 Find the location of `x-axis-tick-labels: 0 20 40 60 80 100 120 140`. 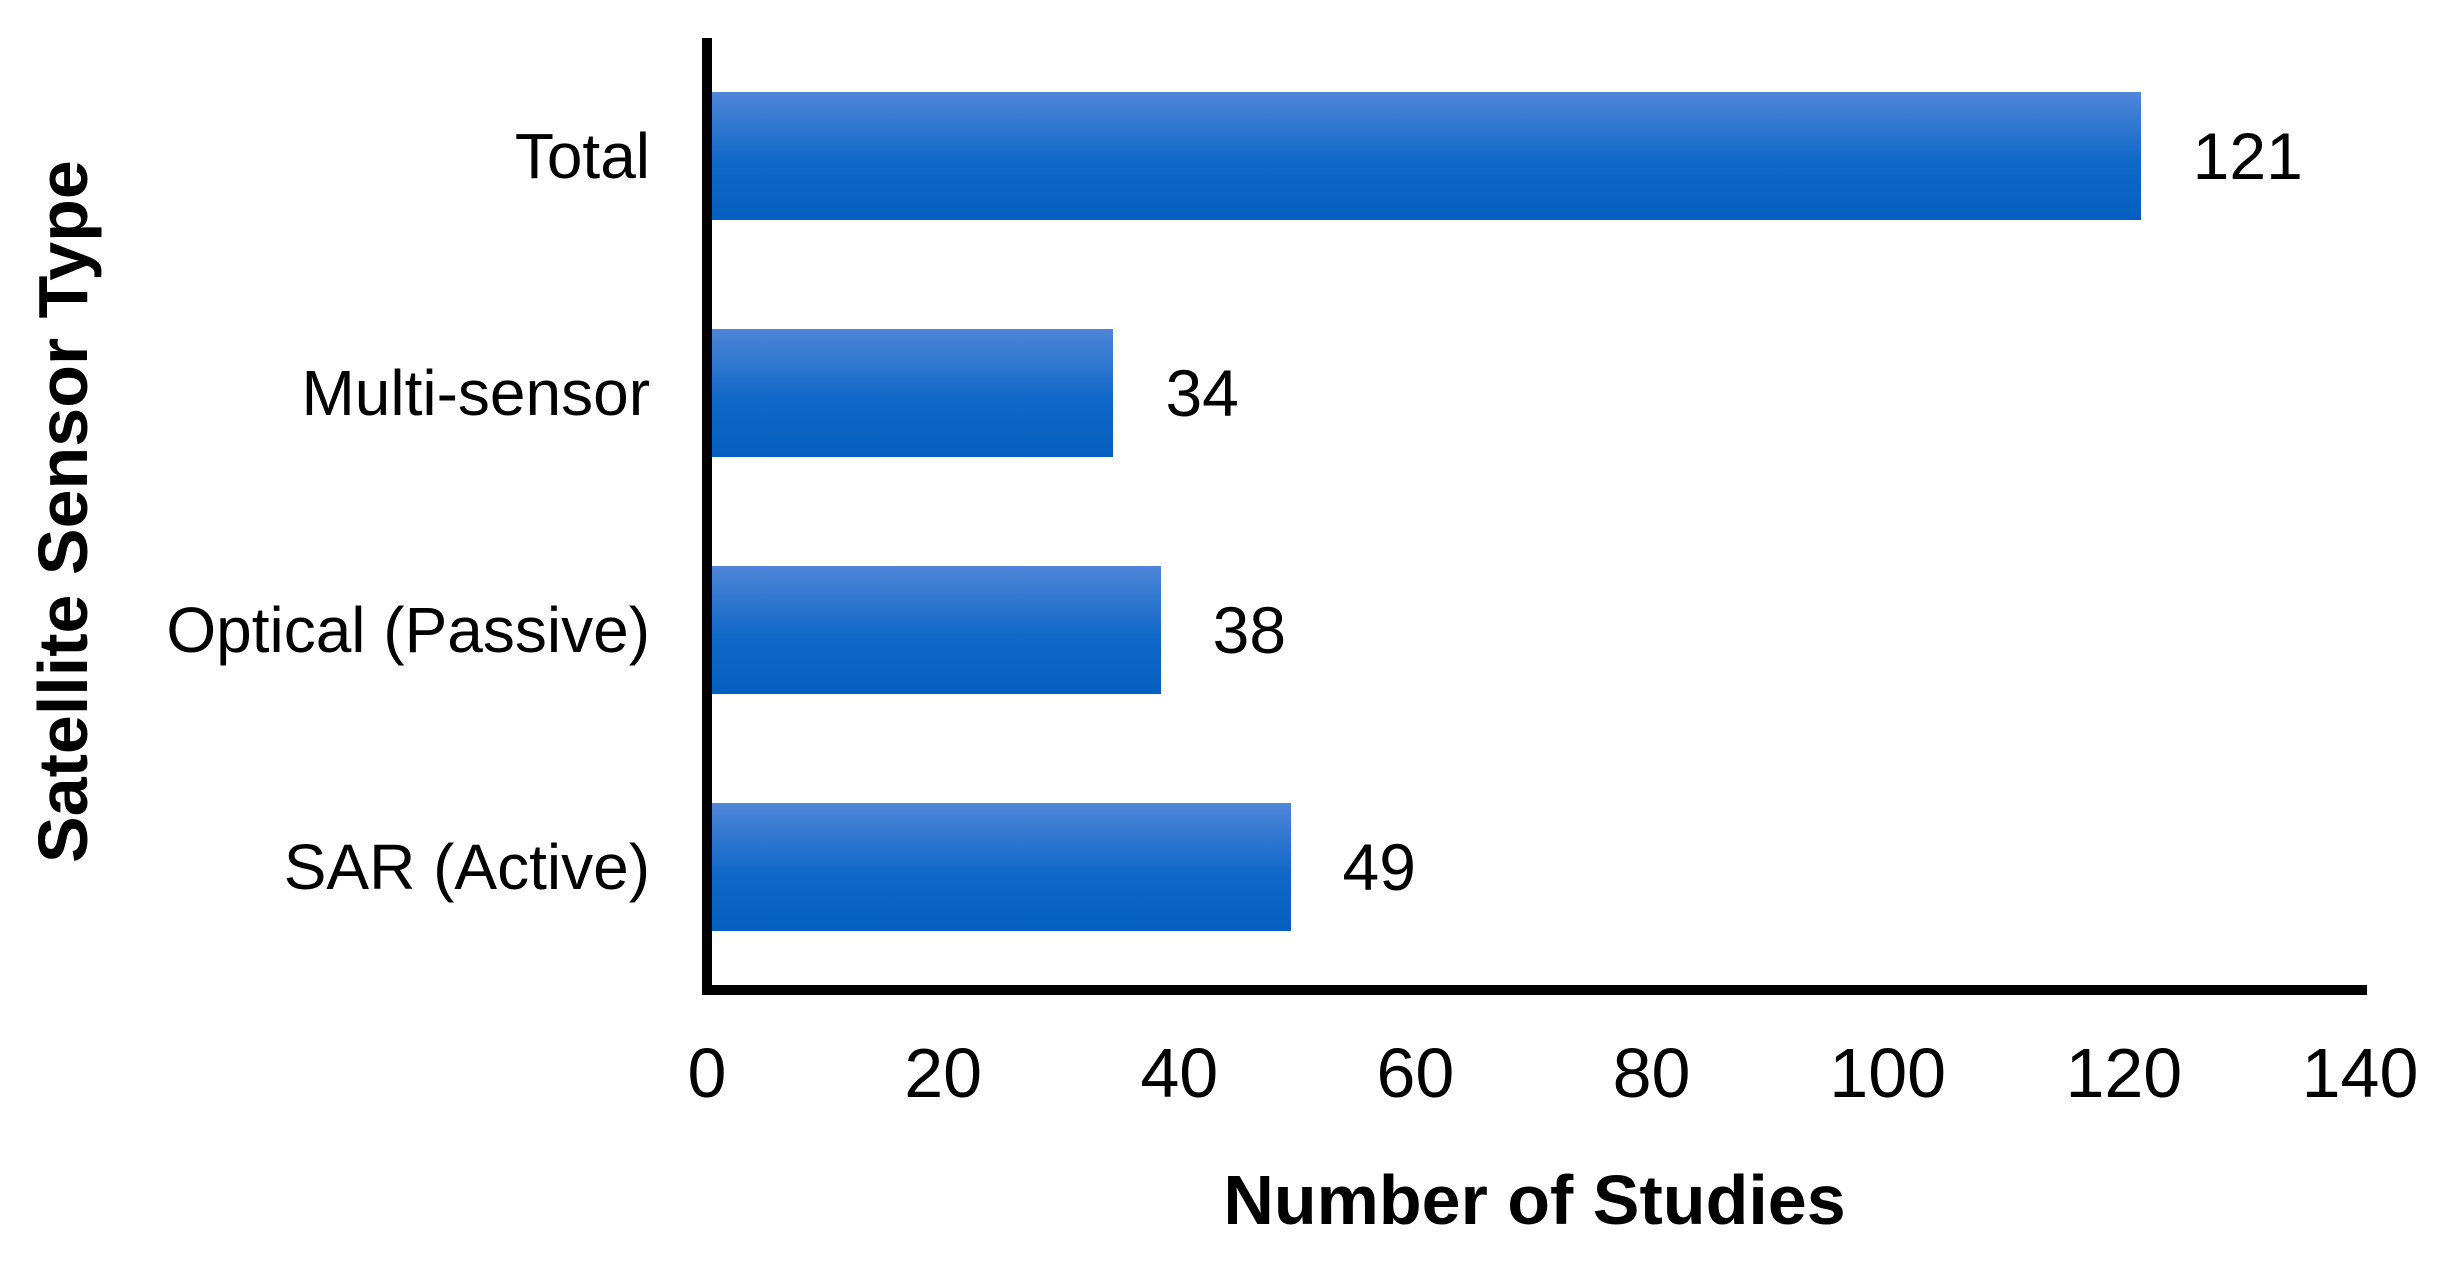

x-axis-tick-labels: 0 20 40 60 80 100 120 140 is located at coordinates (1555, 1073).